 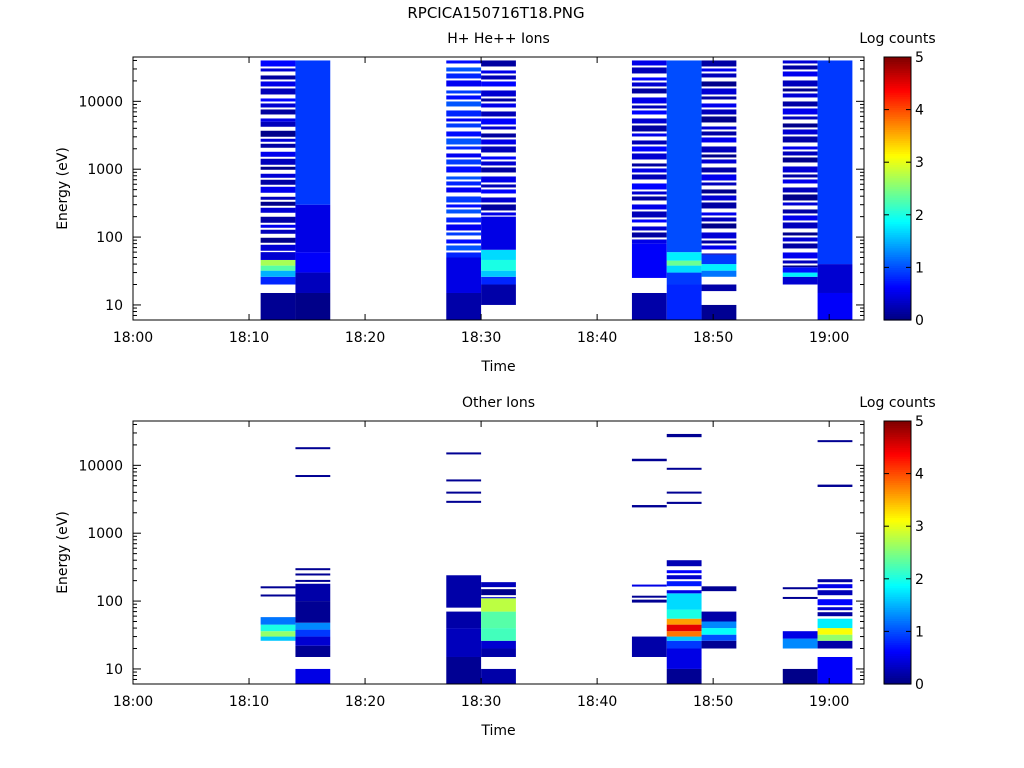 What do you see at coordinates (63, 552) in the screenshot?
I see `y-axis-label: Energy (eV)` at bounding box center [63, 552].